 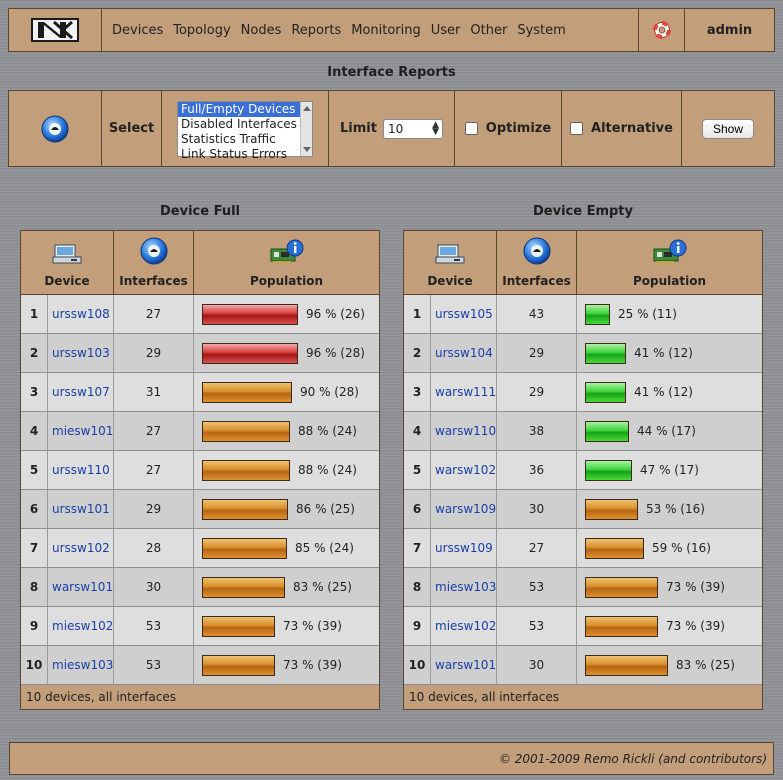 I want to click on username: admin, so click(x=729, y=30).